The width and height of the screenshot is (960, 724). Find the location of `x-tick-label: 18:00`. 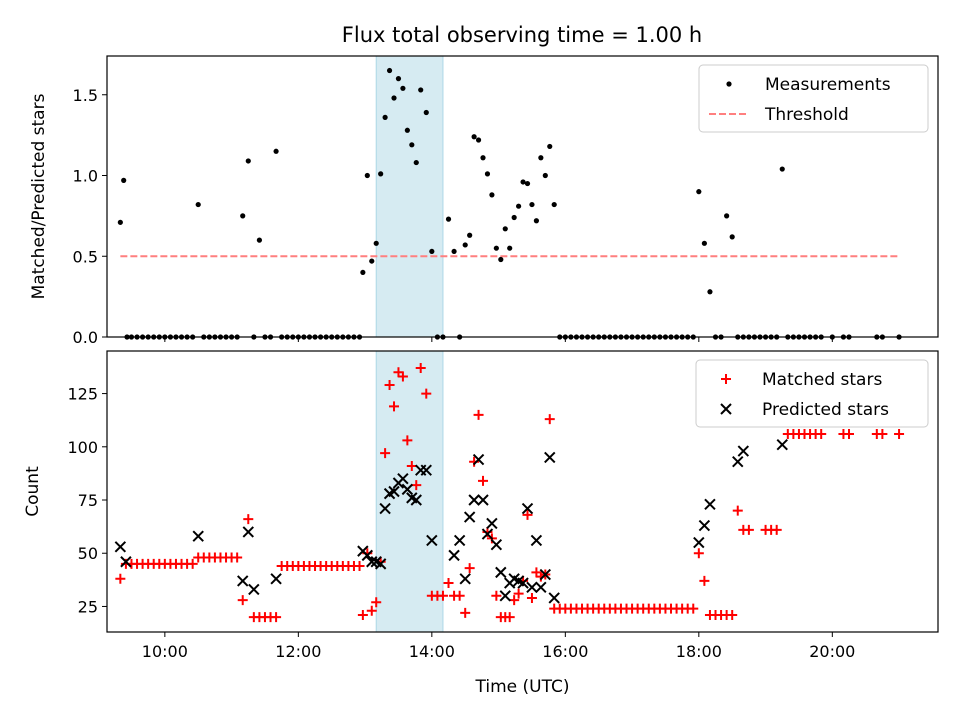

x-tick-label: 18:00 is located at coordinates (699, 651).